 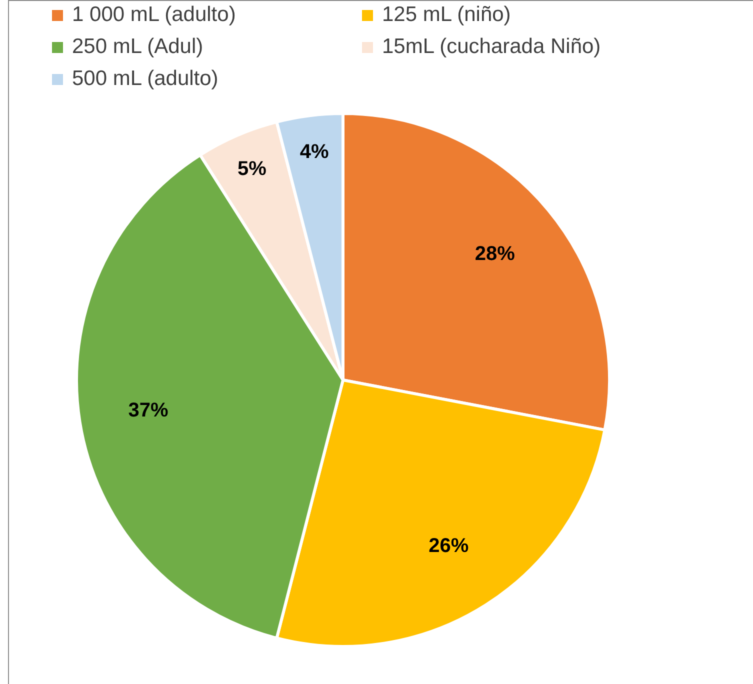 What do you see at coordinates (446, 15) in the screenshot?
I see `legend-label: 125 mL (niño)` at bounding box center [446, 15].